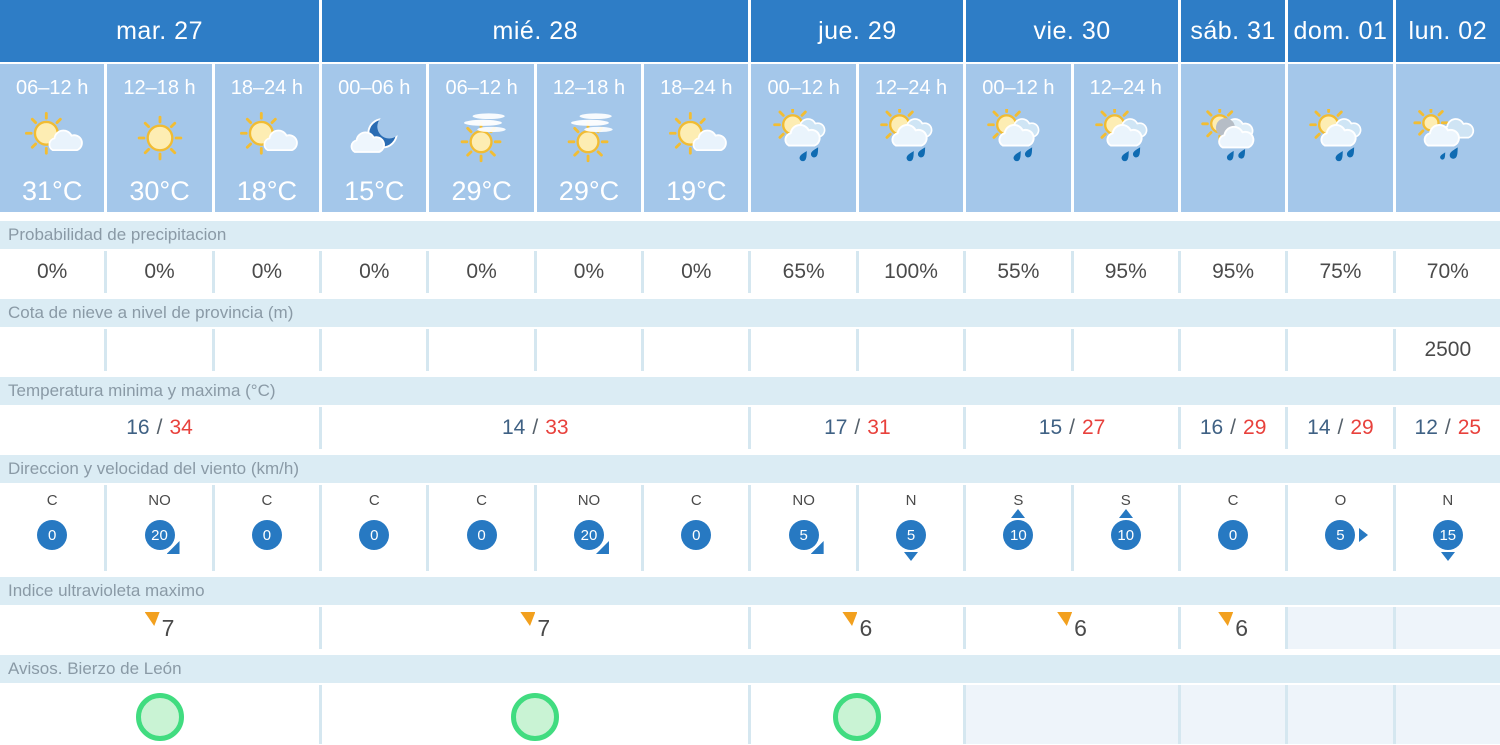  What do you see at coordinates (1080, 627) in the screenshot?
I see `uv-value-text: 6` at bounding box center [1080, 627].